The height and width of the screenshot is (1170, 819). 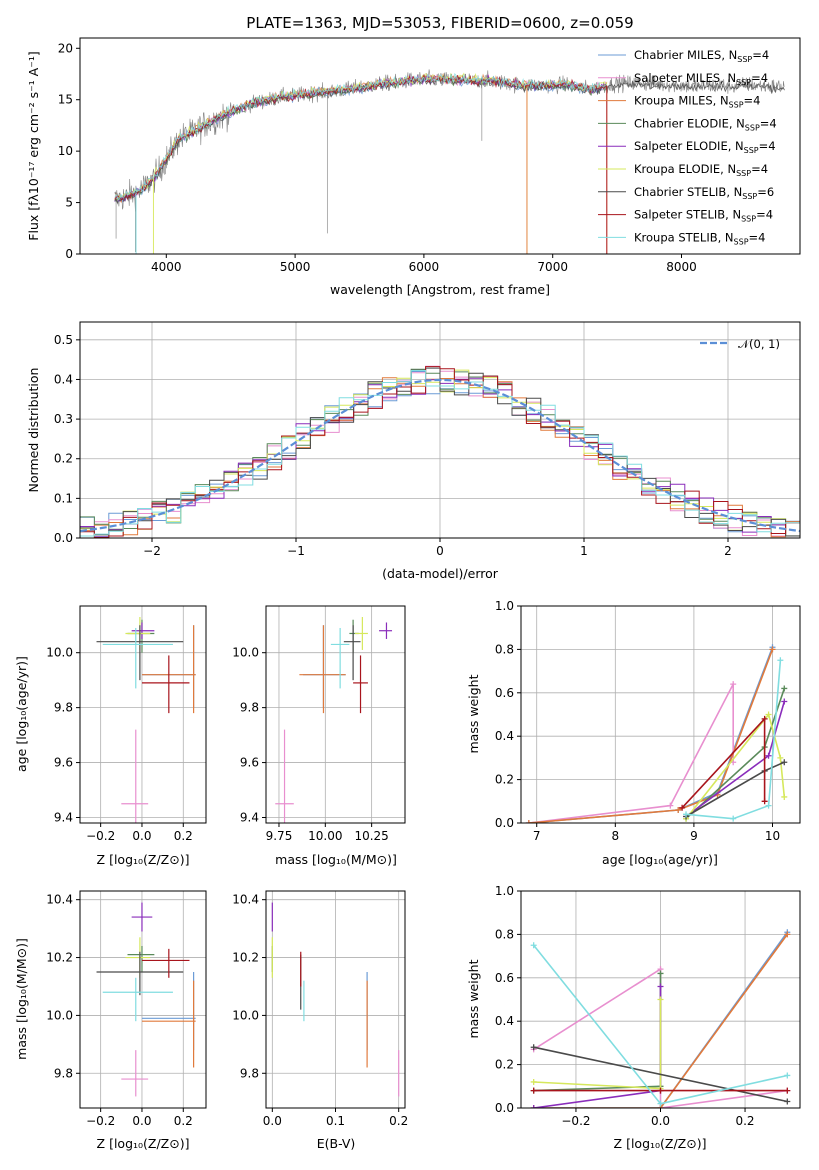 I want to click on legend-label: Kroupa MILES, N, so click(x=681, y=101).